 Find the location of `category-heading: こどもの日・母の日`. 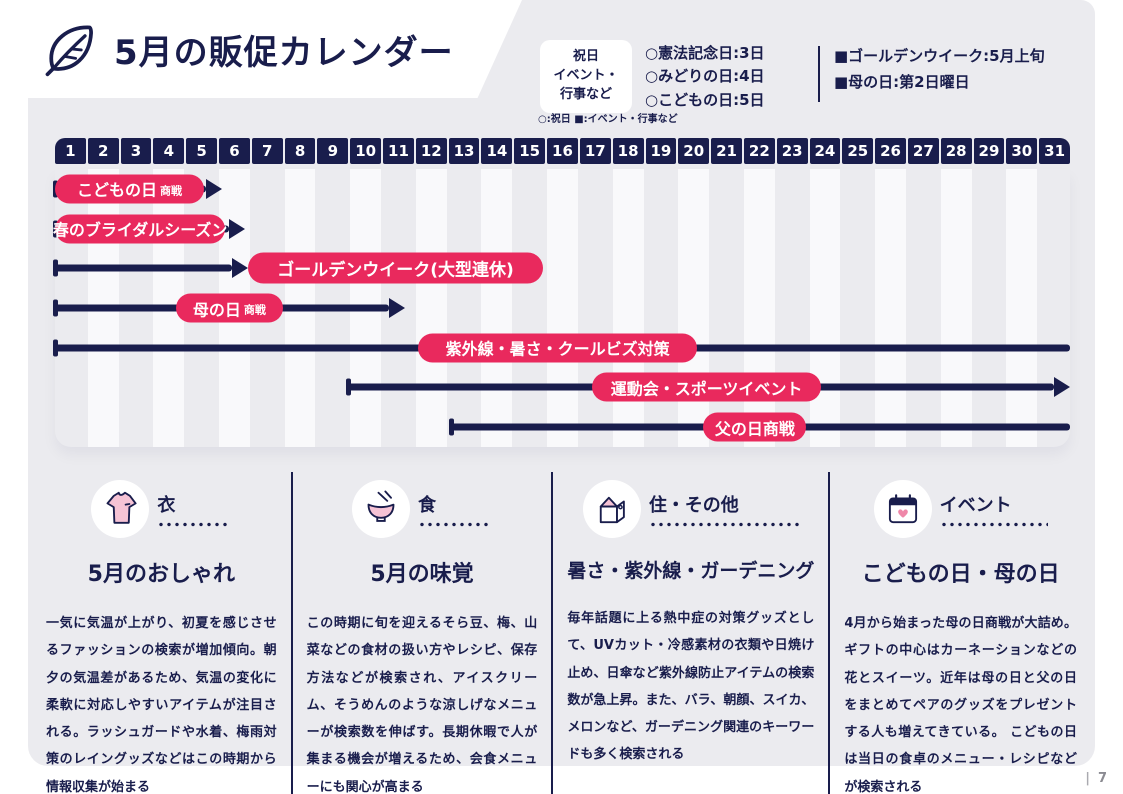

category-heading: こどもの日・母の日 is located at coordinates (960, 574).